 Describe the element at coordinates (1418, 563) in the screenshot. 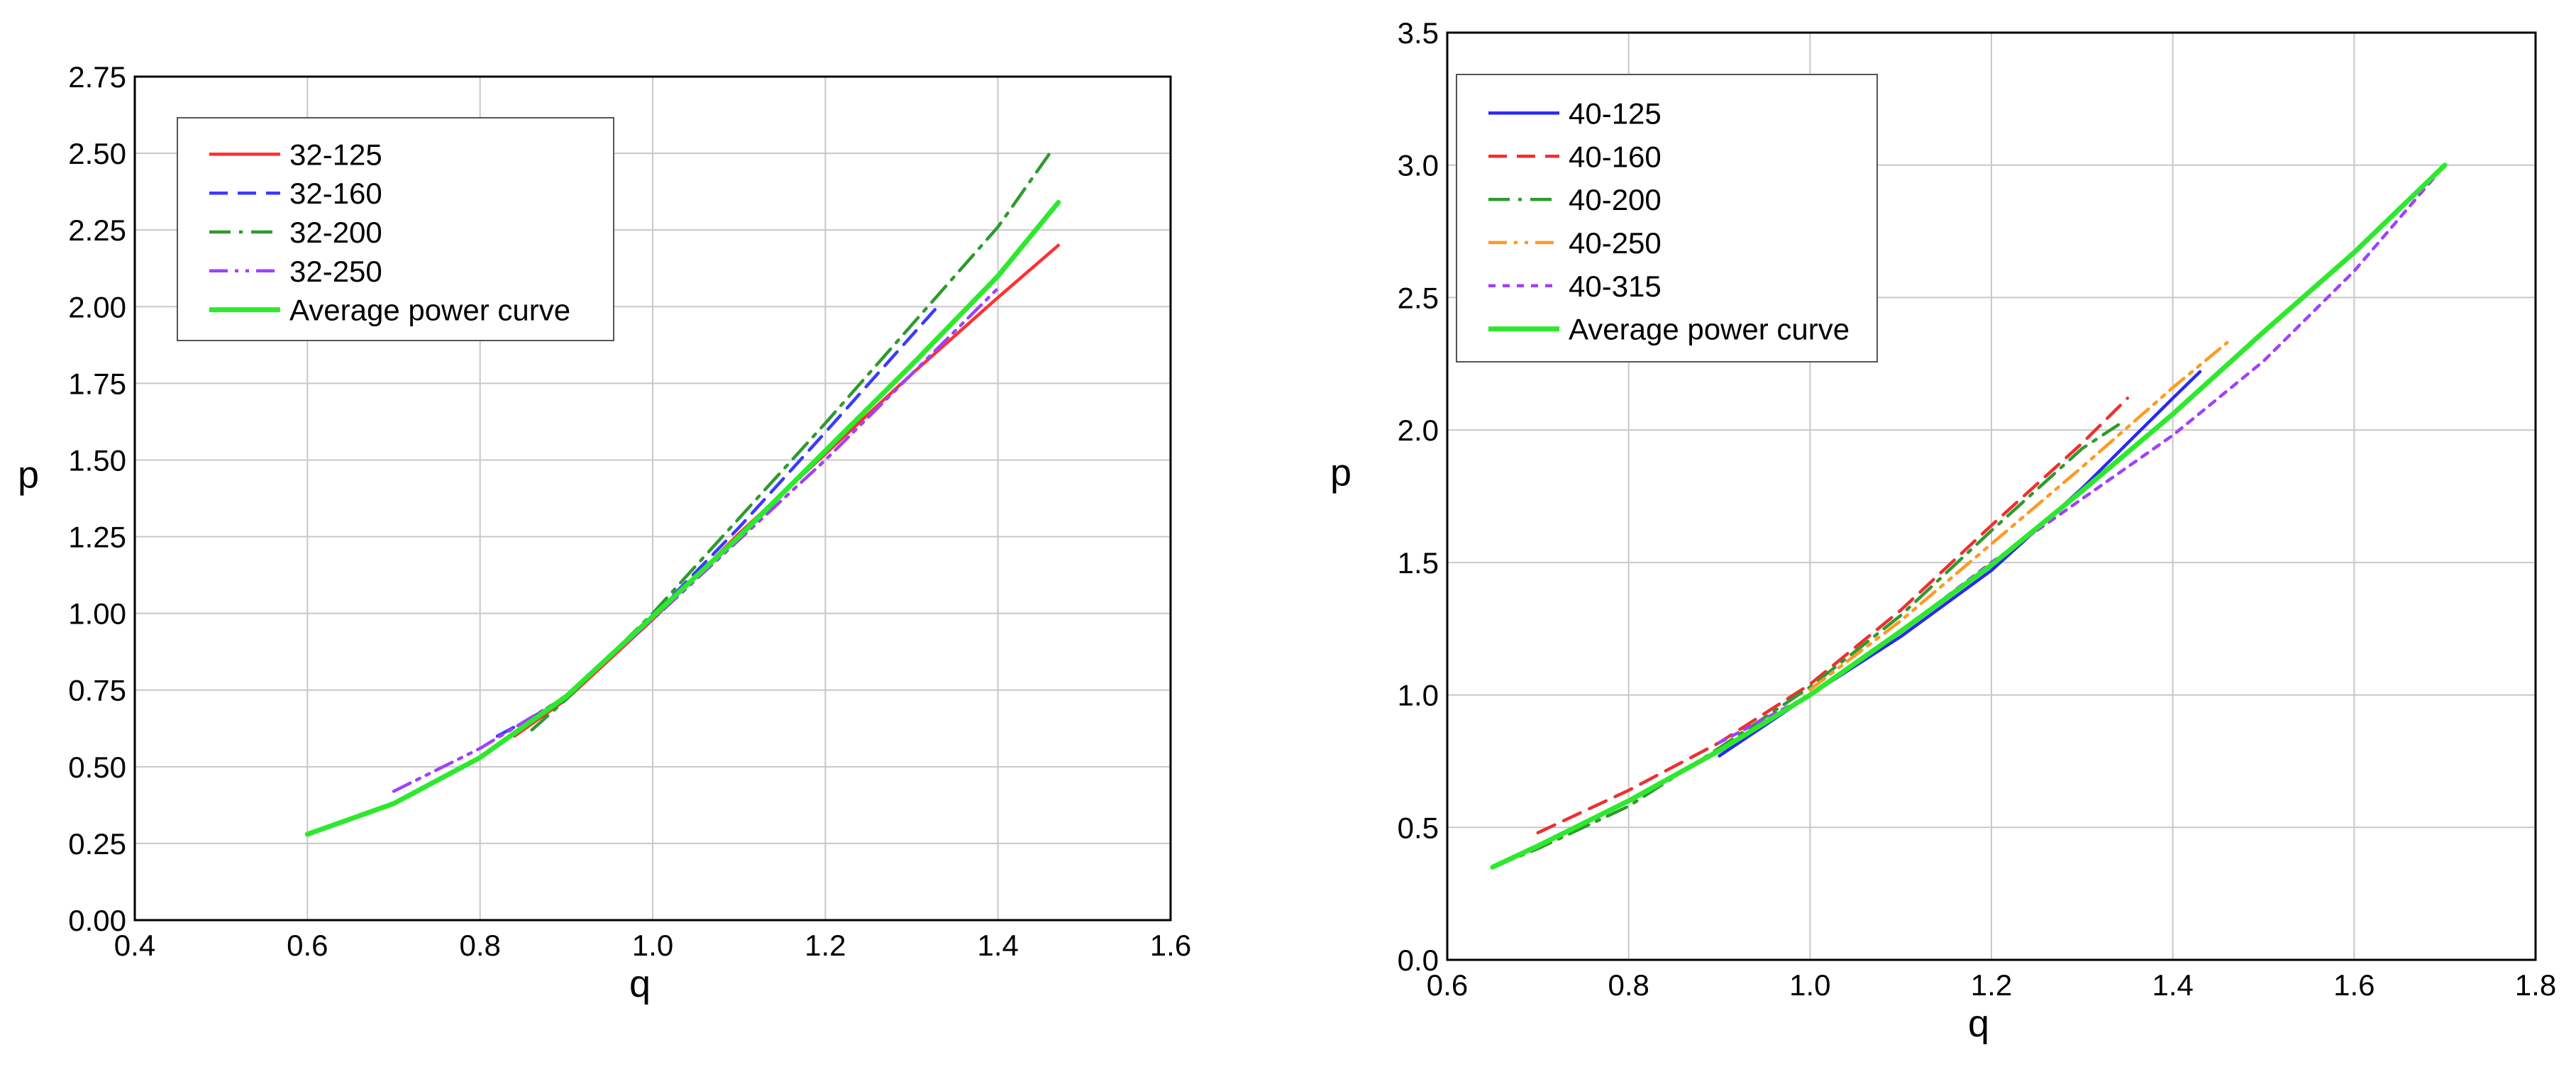

I see `y-tick-label: 1.5` at that location.